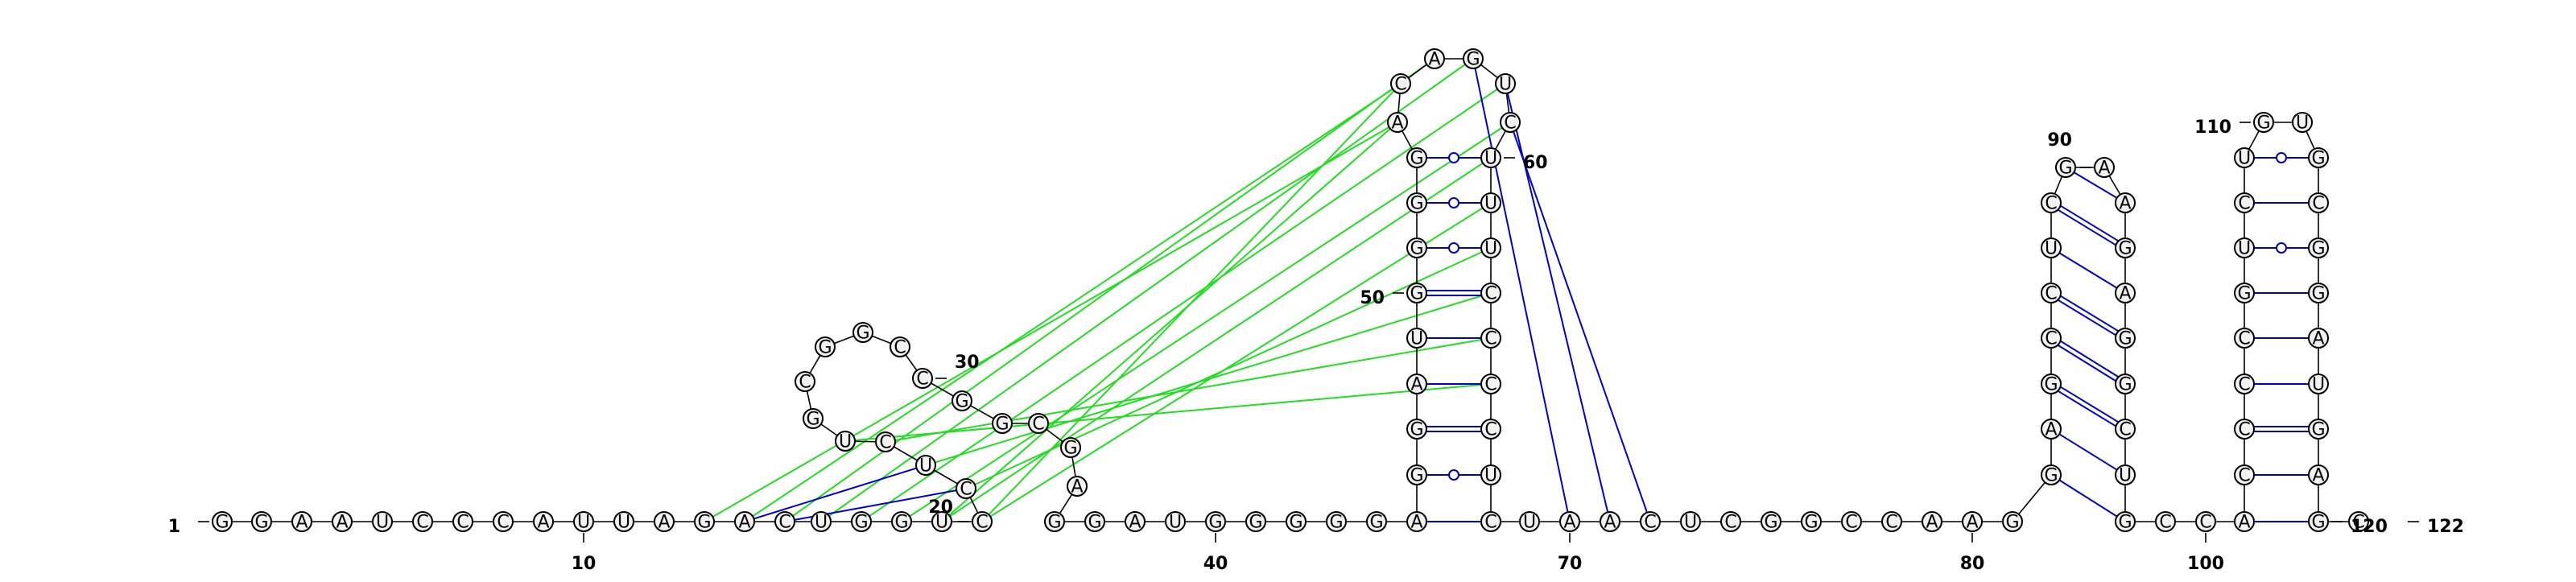 The width and height of the screenshot is (2576, 582). I want to click on wobble-marker, so click(1453, 202).